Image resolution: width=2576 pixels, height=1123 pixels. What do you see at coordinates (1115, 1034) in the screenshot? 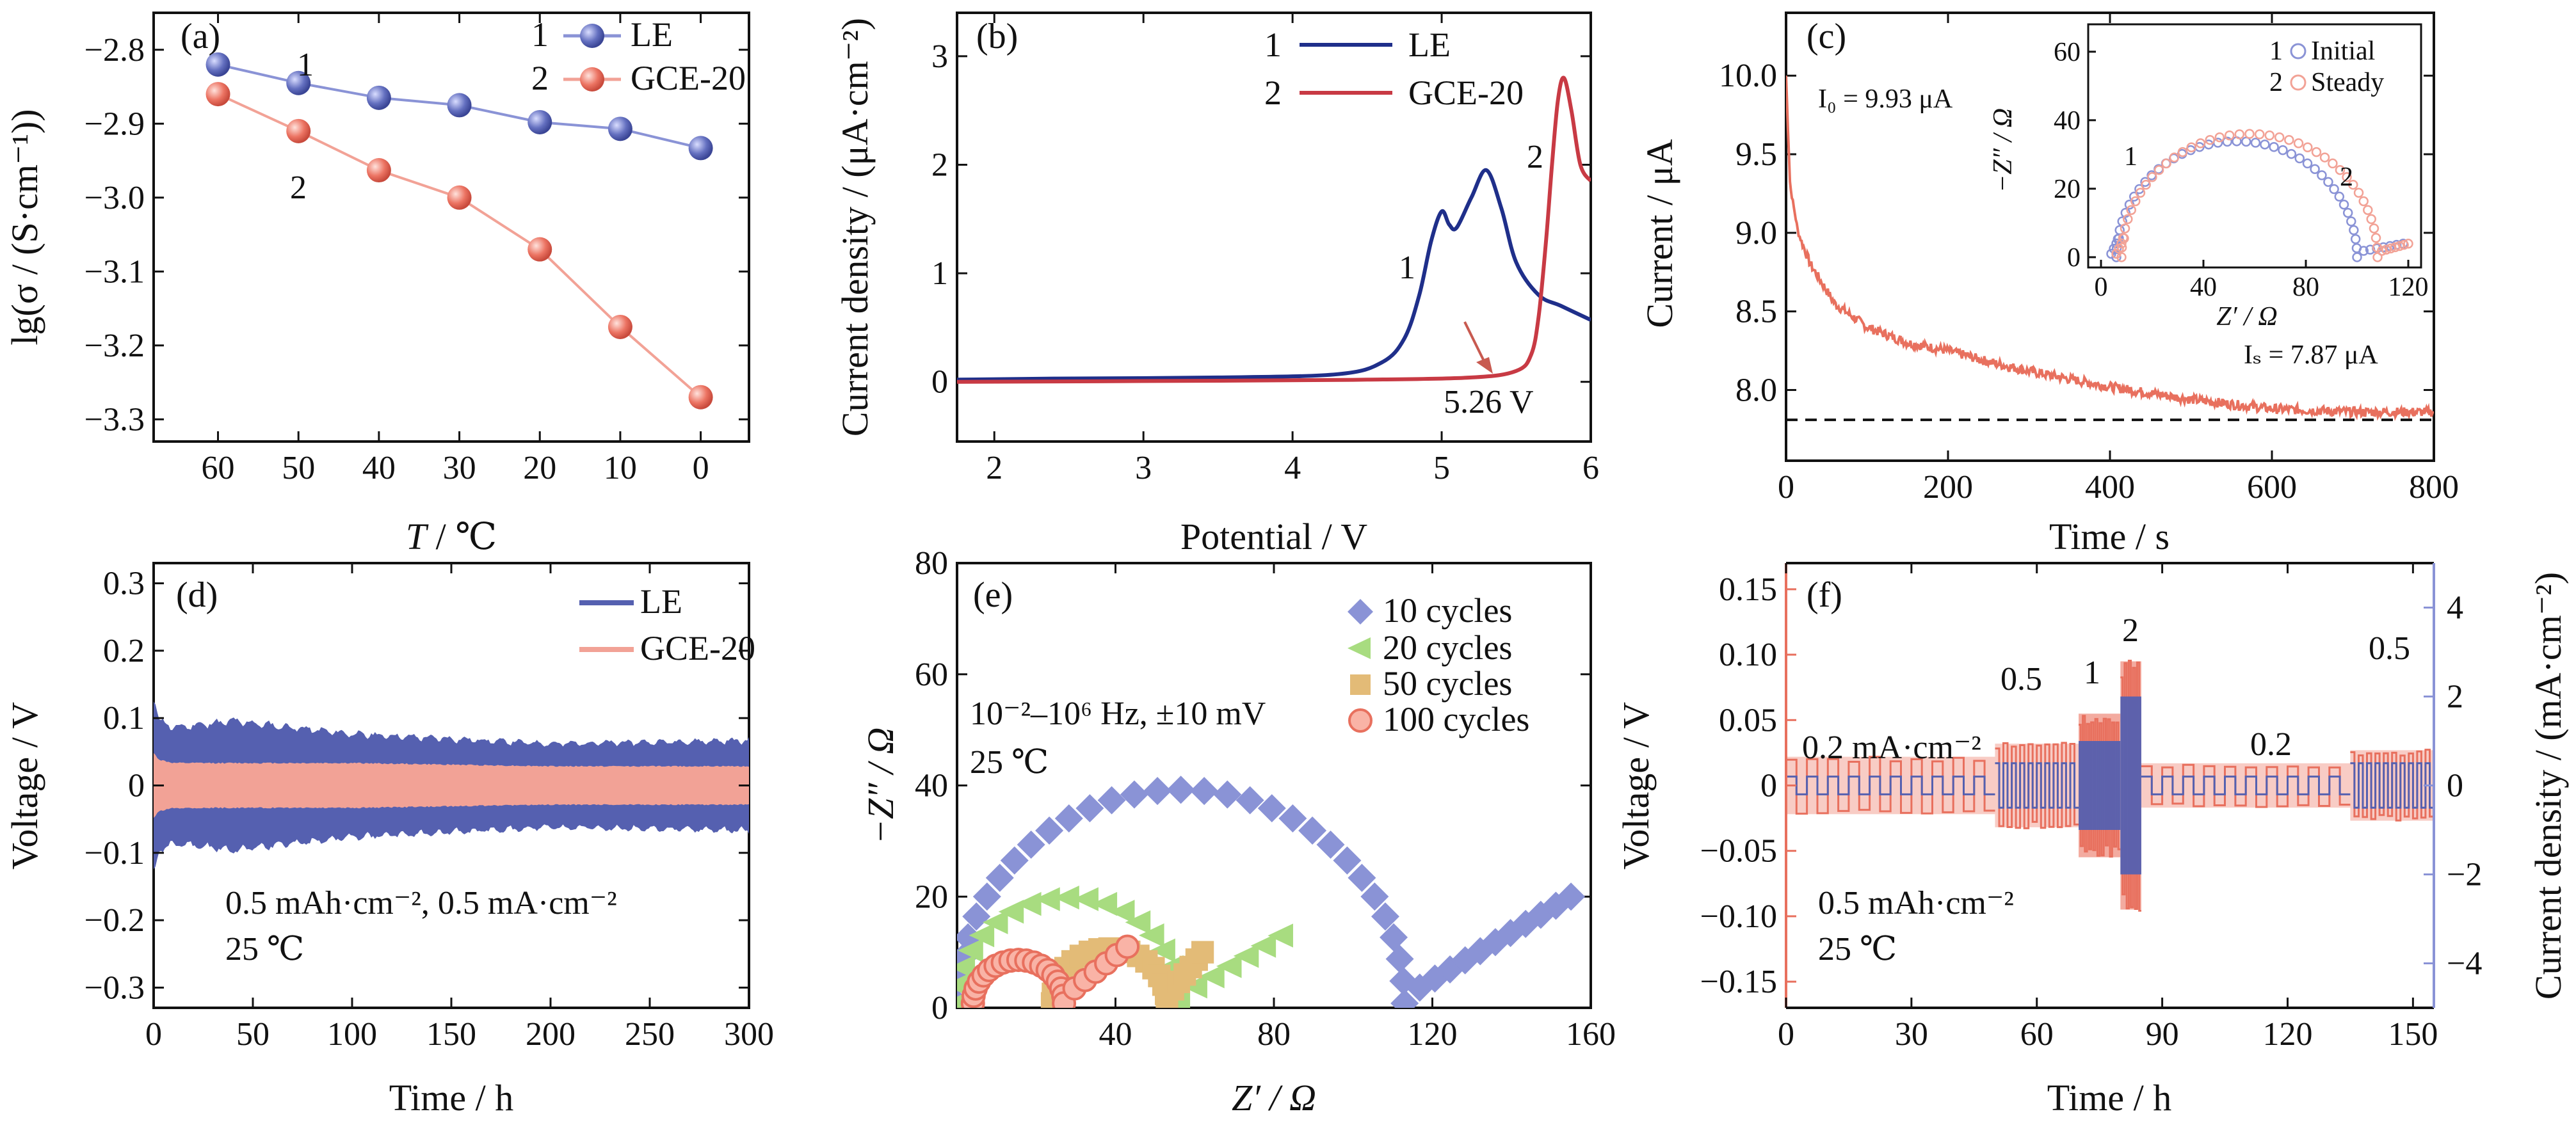
I see `x-tick-label: 40` at bounding box center [1115, 1034].